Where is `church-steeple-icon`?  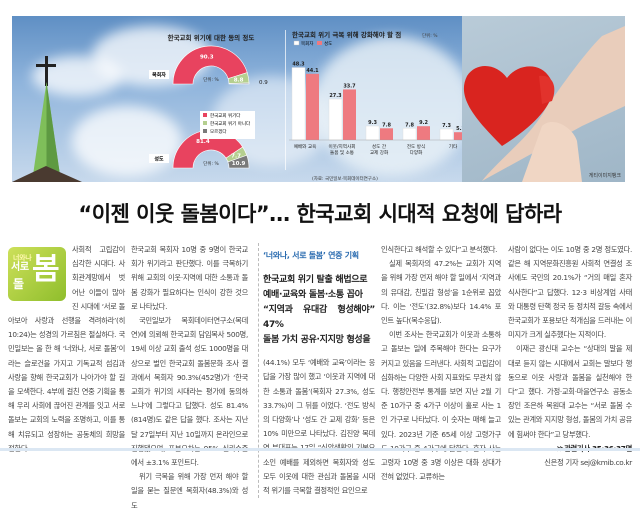
church-steeple-icon is located at coordinates (47, 119).